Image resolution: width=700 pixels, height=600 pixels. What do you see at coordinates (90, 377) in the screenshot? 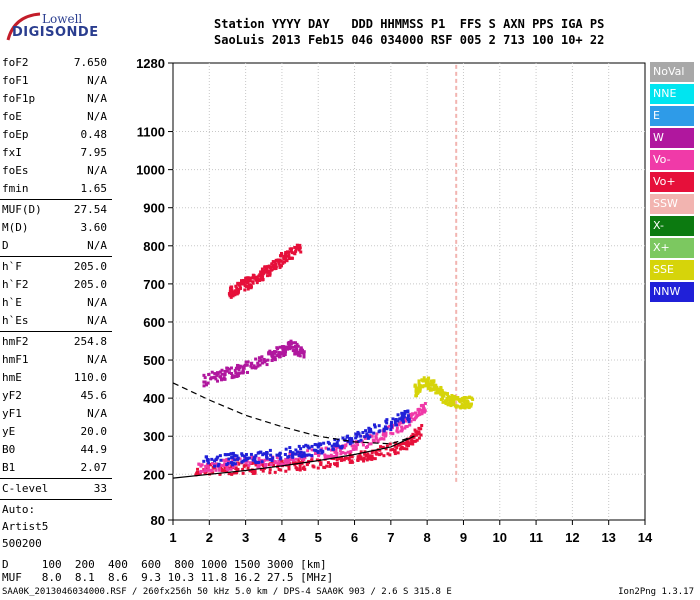
I see `param-value: 110.0` at bounding box center [90, 377].